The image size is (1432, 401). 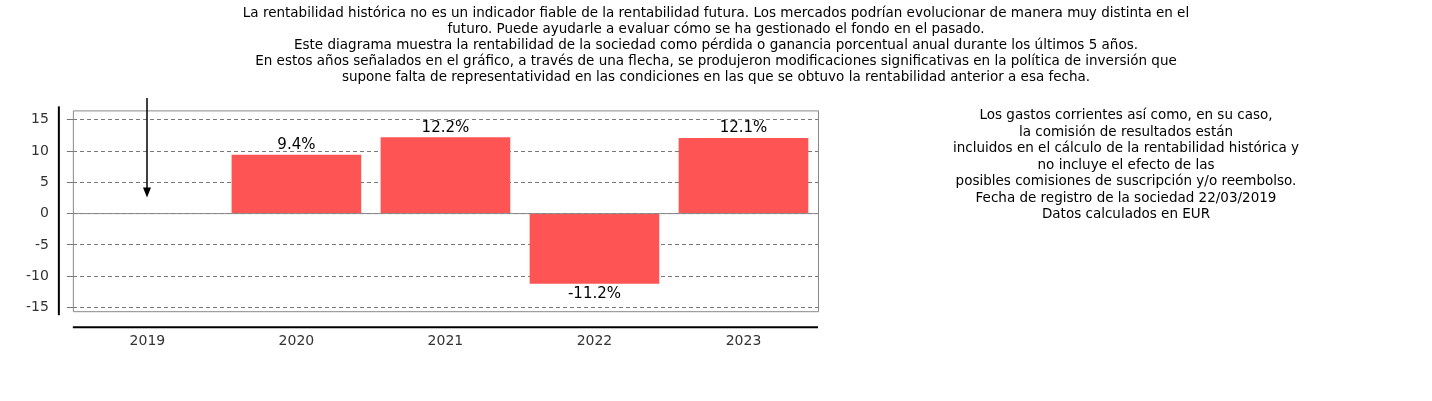 What do you see at coordinates (44, 212) in the screenshot?
I see `y-tick-label: 0` at bounding box center [44, 212].